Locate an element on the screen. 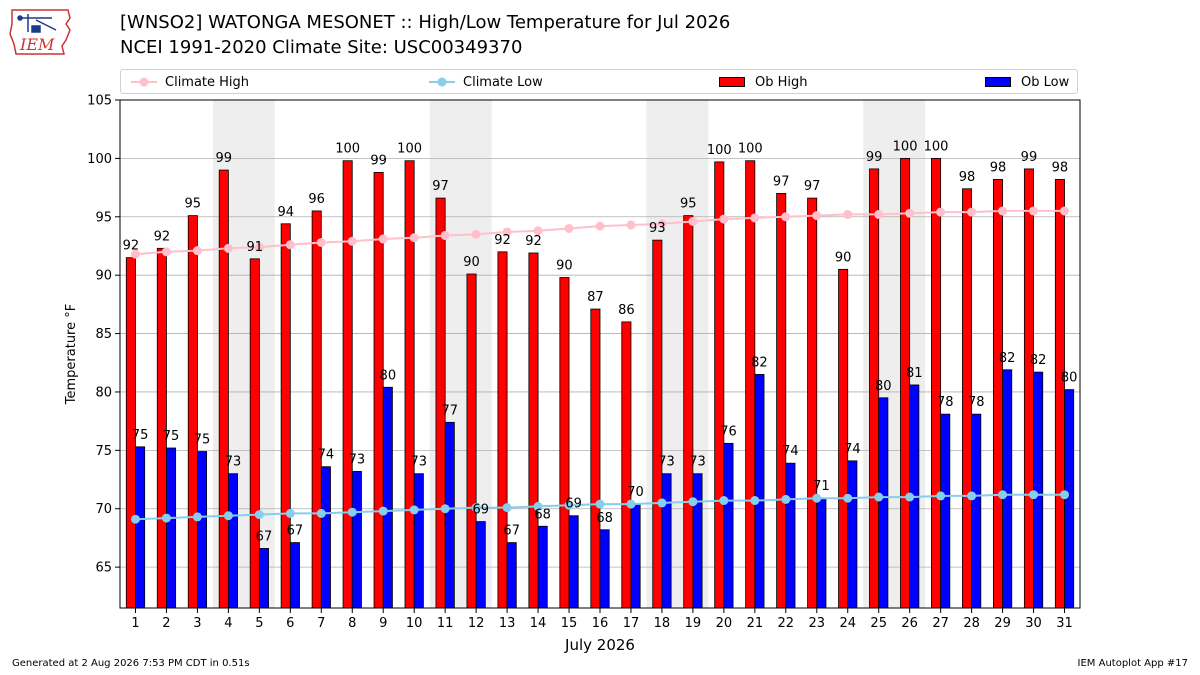 The width and height of the screenshot is (1200, 675). ob-low-label: 76 is located at coordinates (728, 431).